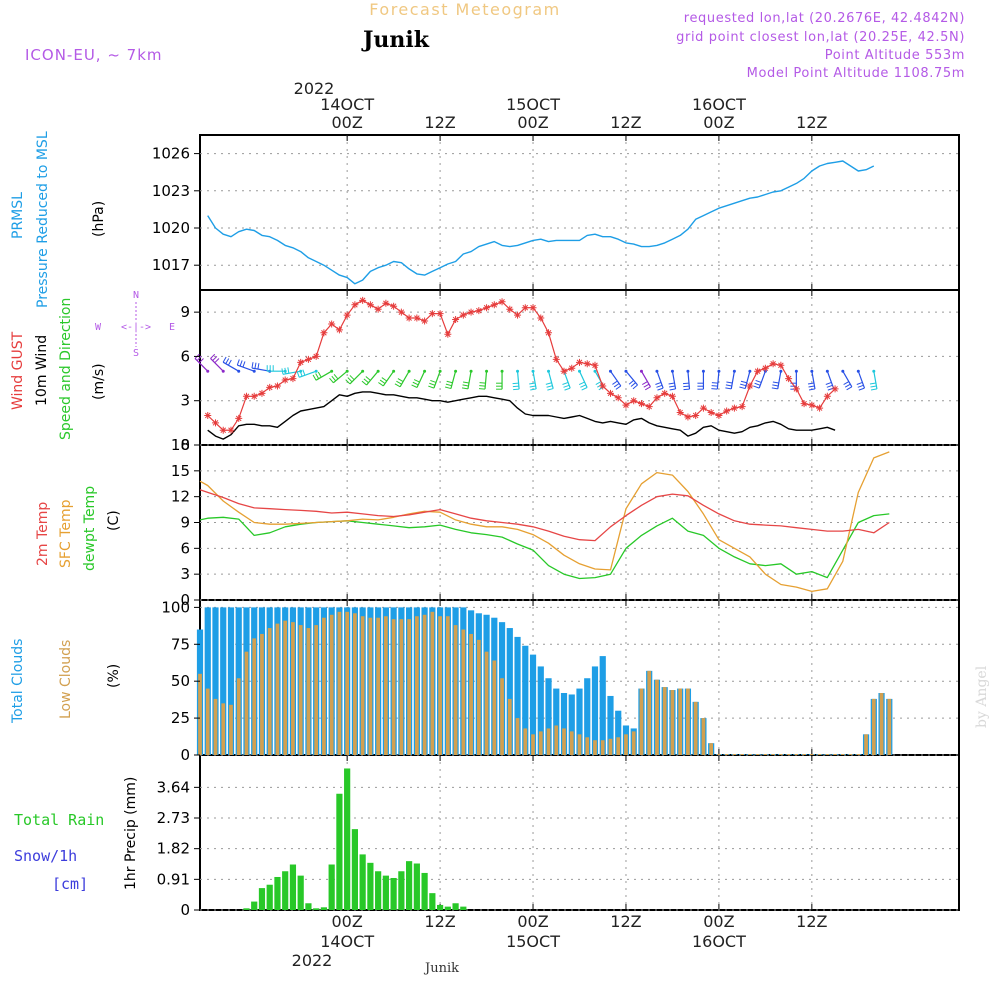 This screenshot has height=1000, width=1000. What do you see at coordinates (99, 381) in the screenshot?
I see `wind-unit: (m/s)` at bounding box center [99, 381].